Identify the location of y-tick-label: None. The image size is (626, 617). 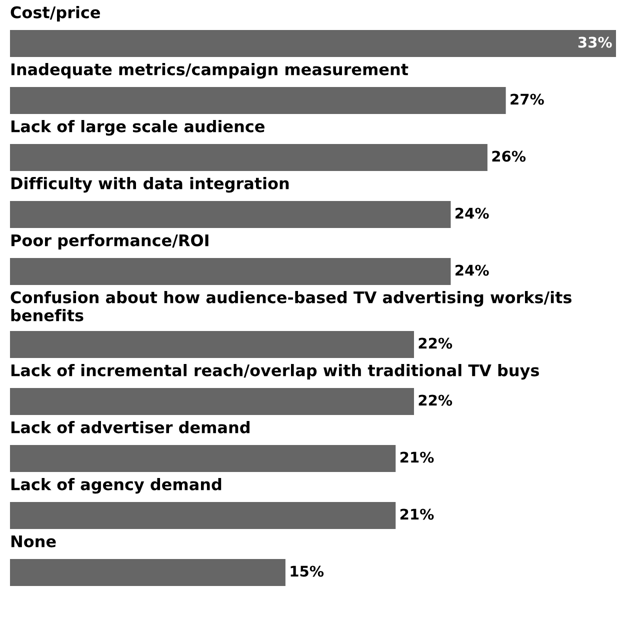
(33, 541).